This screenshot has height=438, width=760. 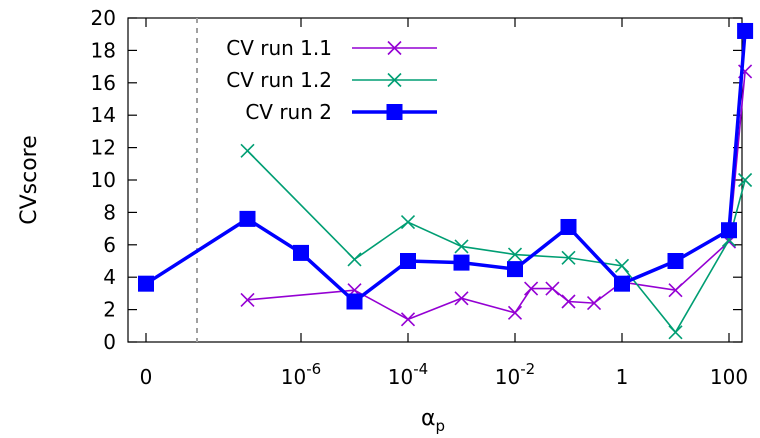 What do you see at coordinates (109, 245) in the screenshot?
I see `y-tick-label: 6` at bounding box center [109, 245].